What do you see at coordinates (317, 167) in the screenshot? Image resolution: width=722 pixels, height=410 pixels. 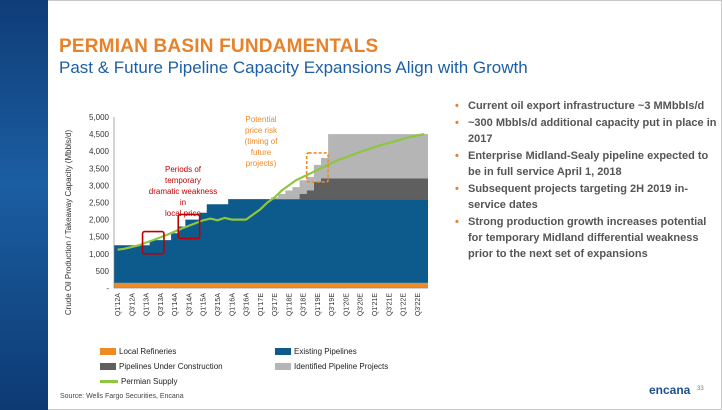 I see `future-risk-box` at bounding box center [317, 167].